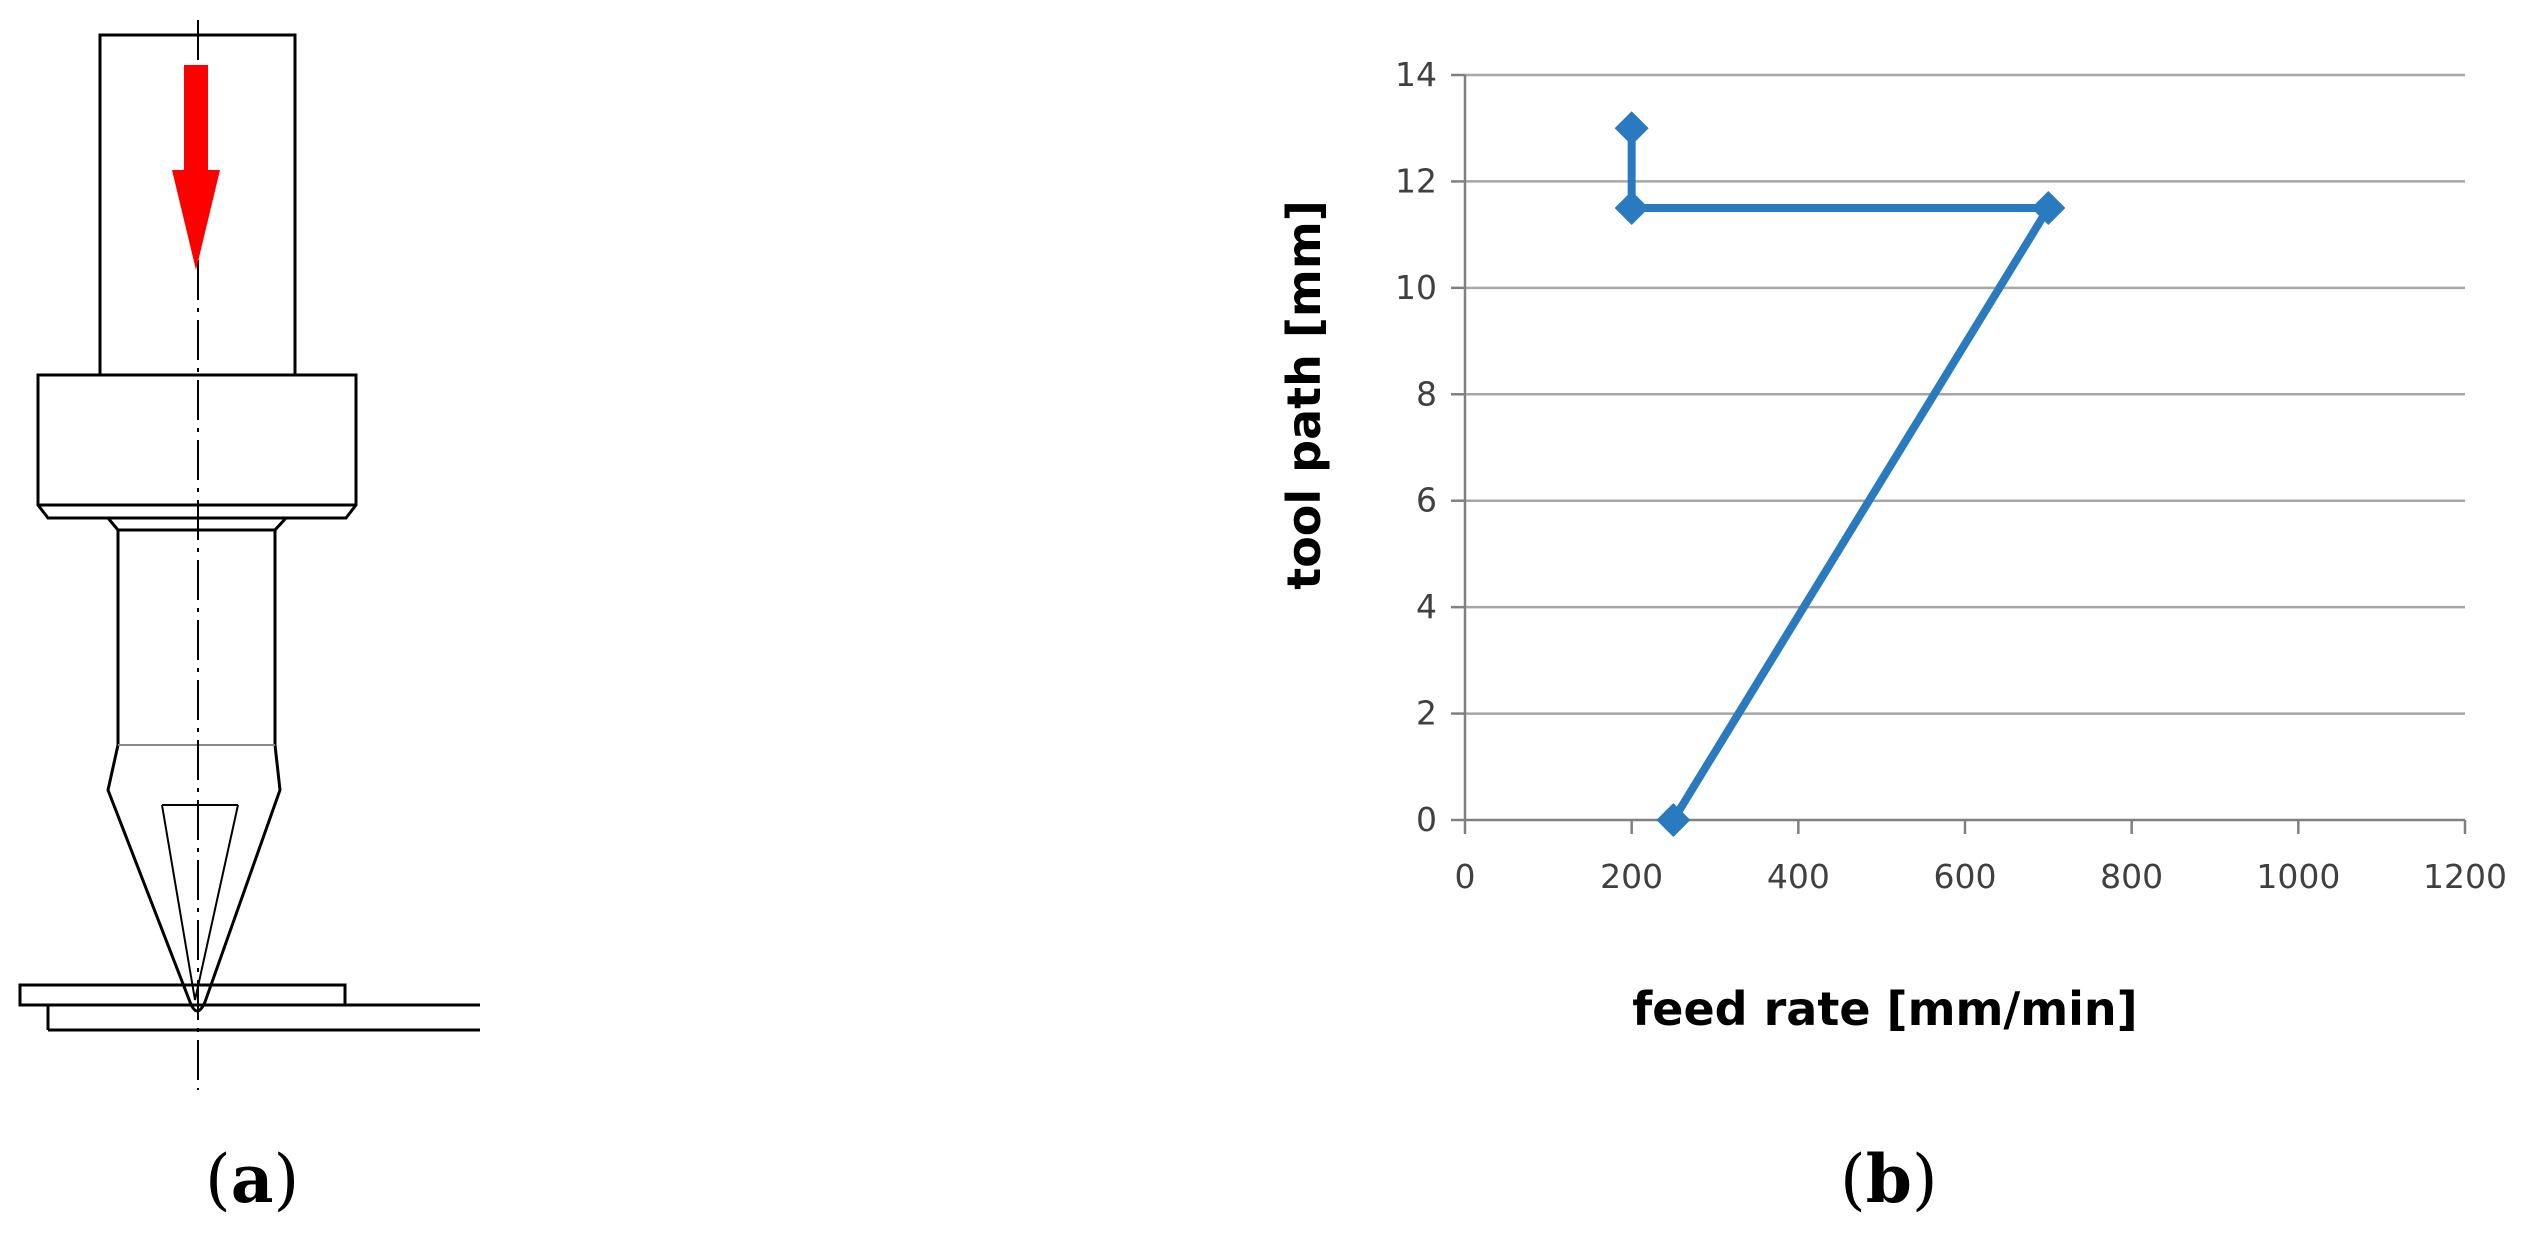  Describe the element at coordinates (1965, 876) in the screenshot. I see `x-tick-label-600: 600` at that location.